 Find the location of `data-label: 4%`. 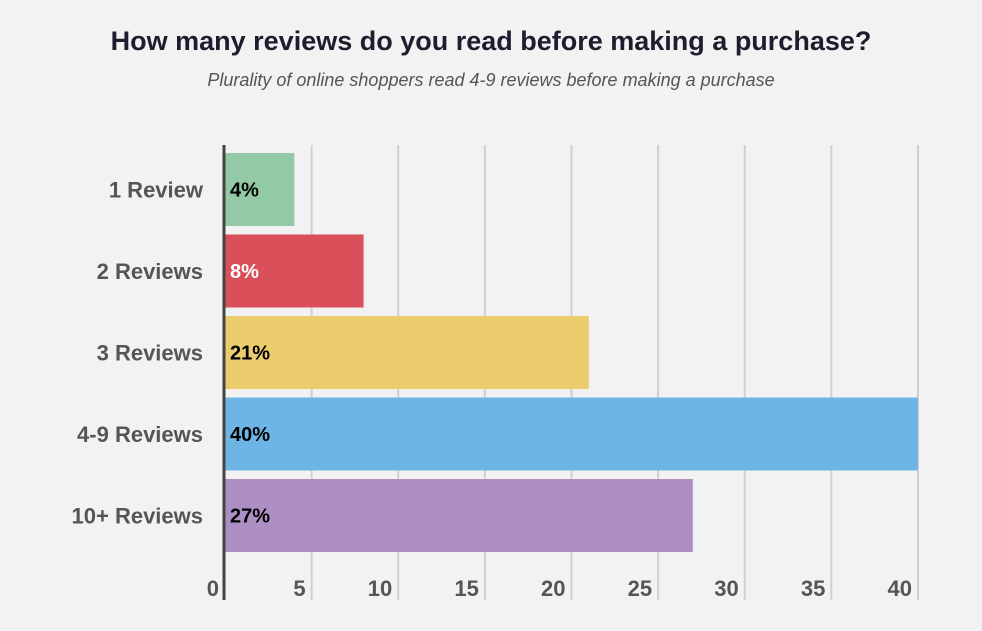

data-label: 4% is located at coordinates (244, 191).